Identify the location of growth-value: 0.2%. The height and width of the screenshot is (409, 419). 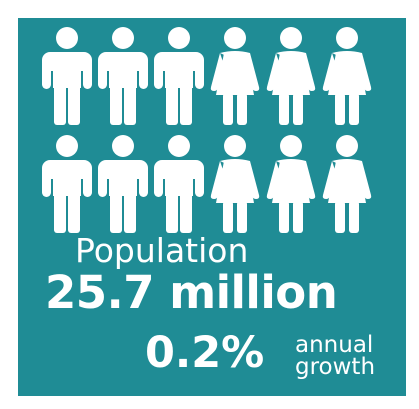
(205, 353).